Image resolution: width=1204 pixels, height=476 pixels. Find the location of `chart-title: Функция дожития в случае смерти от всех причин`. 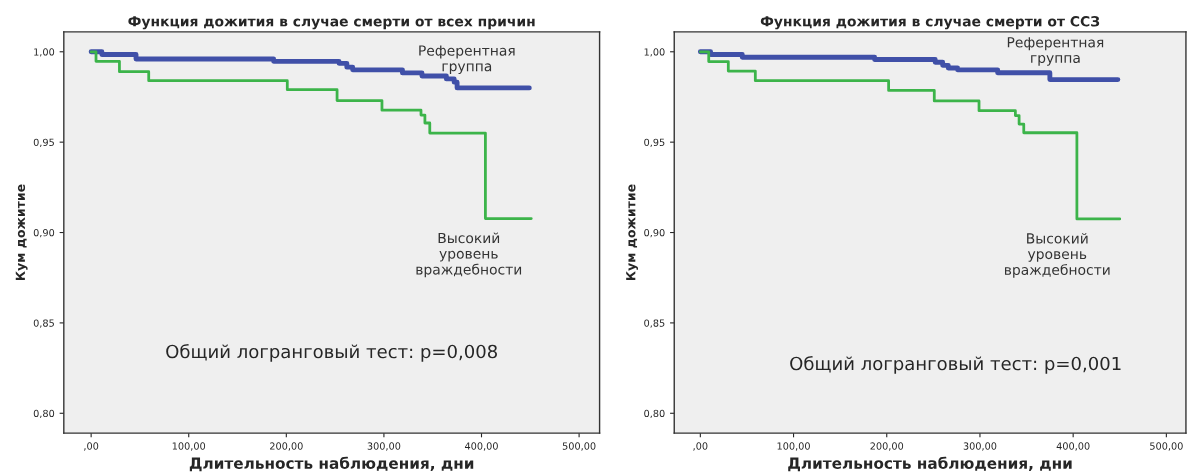

chart-title: Функция дожития в случае смерти от всех причин is located at coordinates (331, 23).